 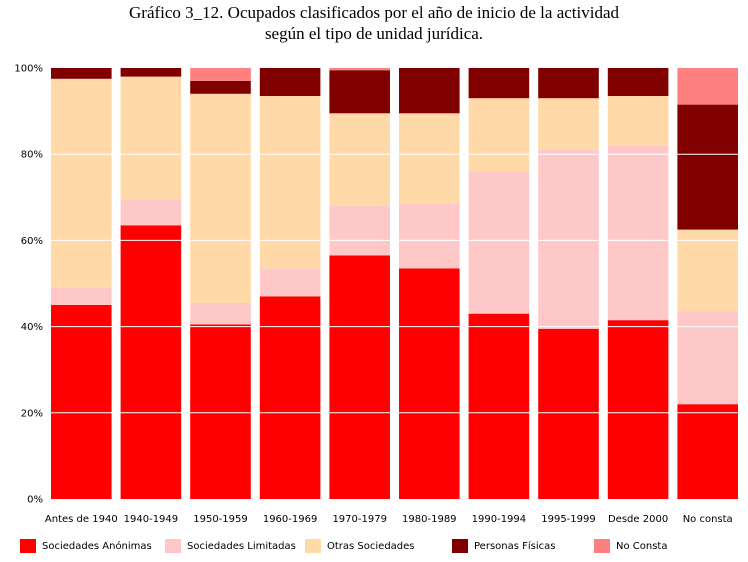 I want to click on y-tick-label: 100%, so click(x=28, y=69).